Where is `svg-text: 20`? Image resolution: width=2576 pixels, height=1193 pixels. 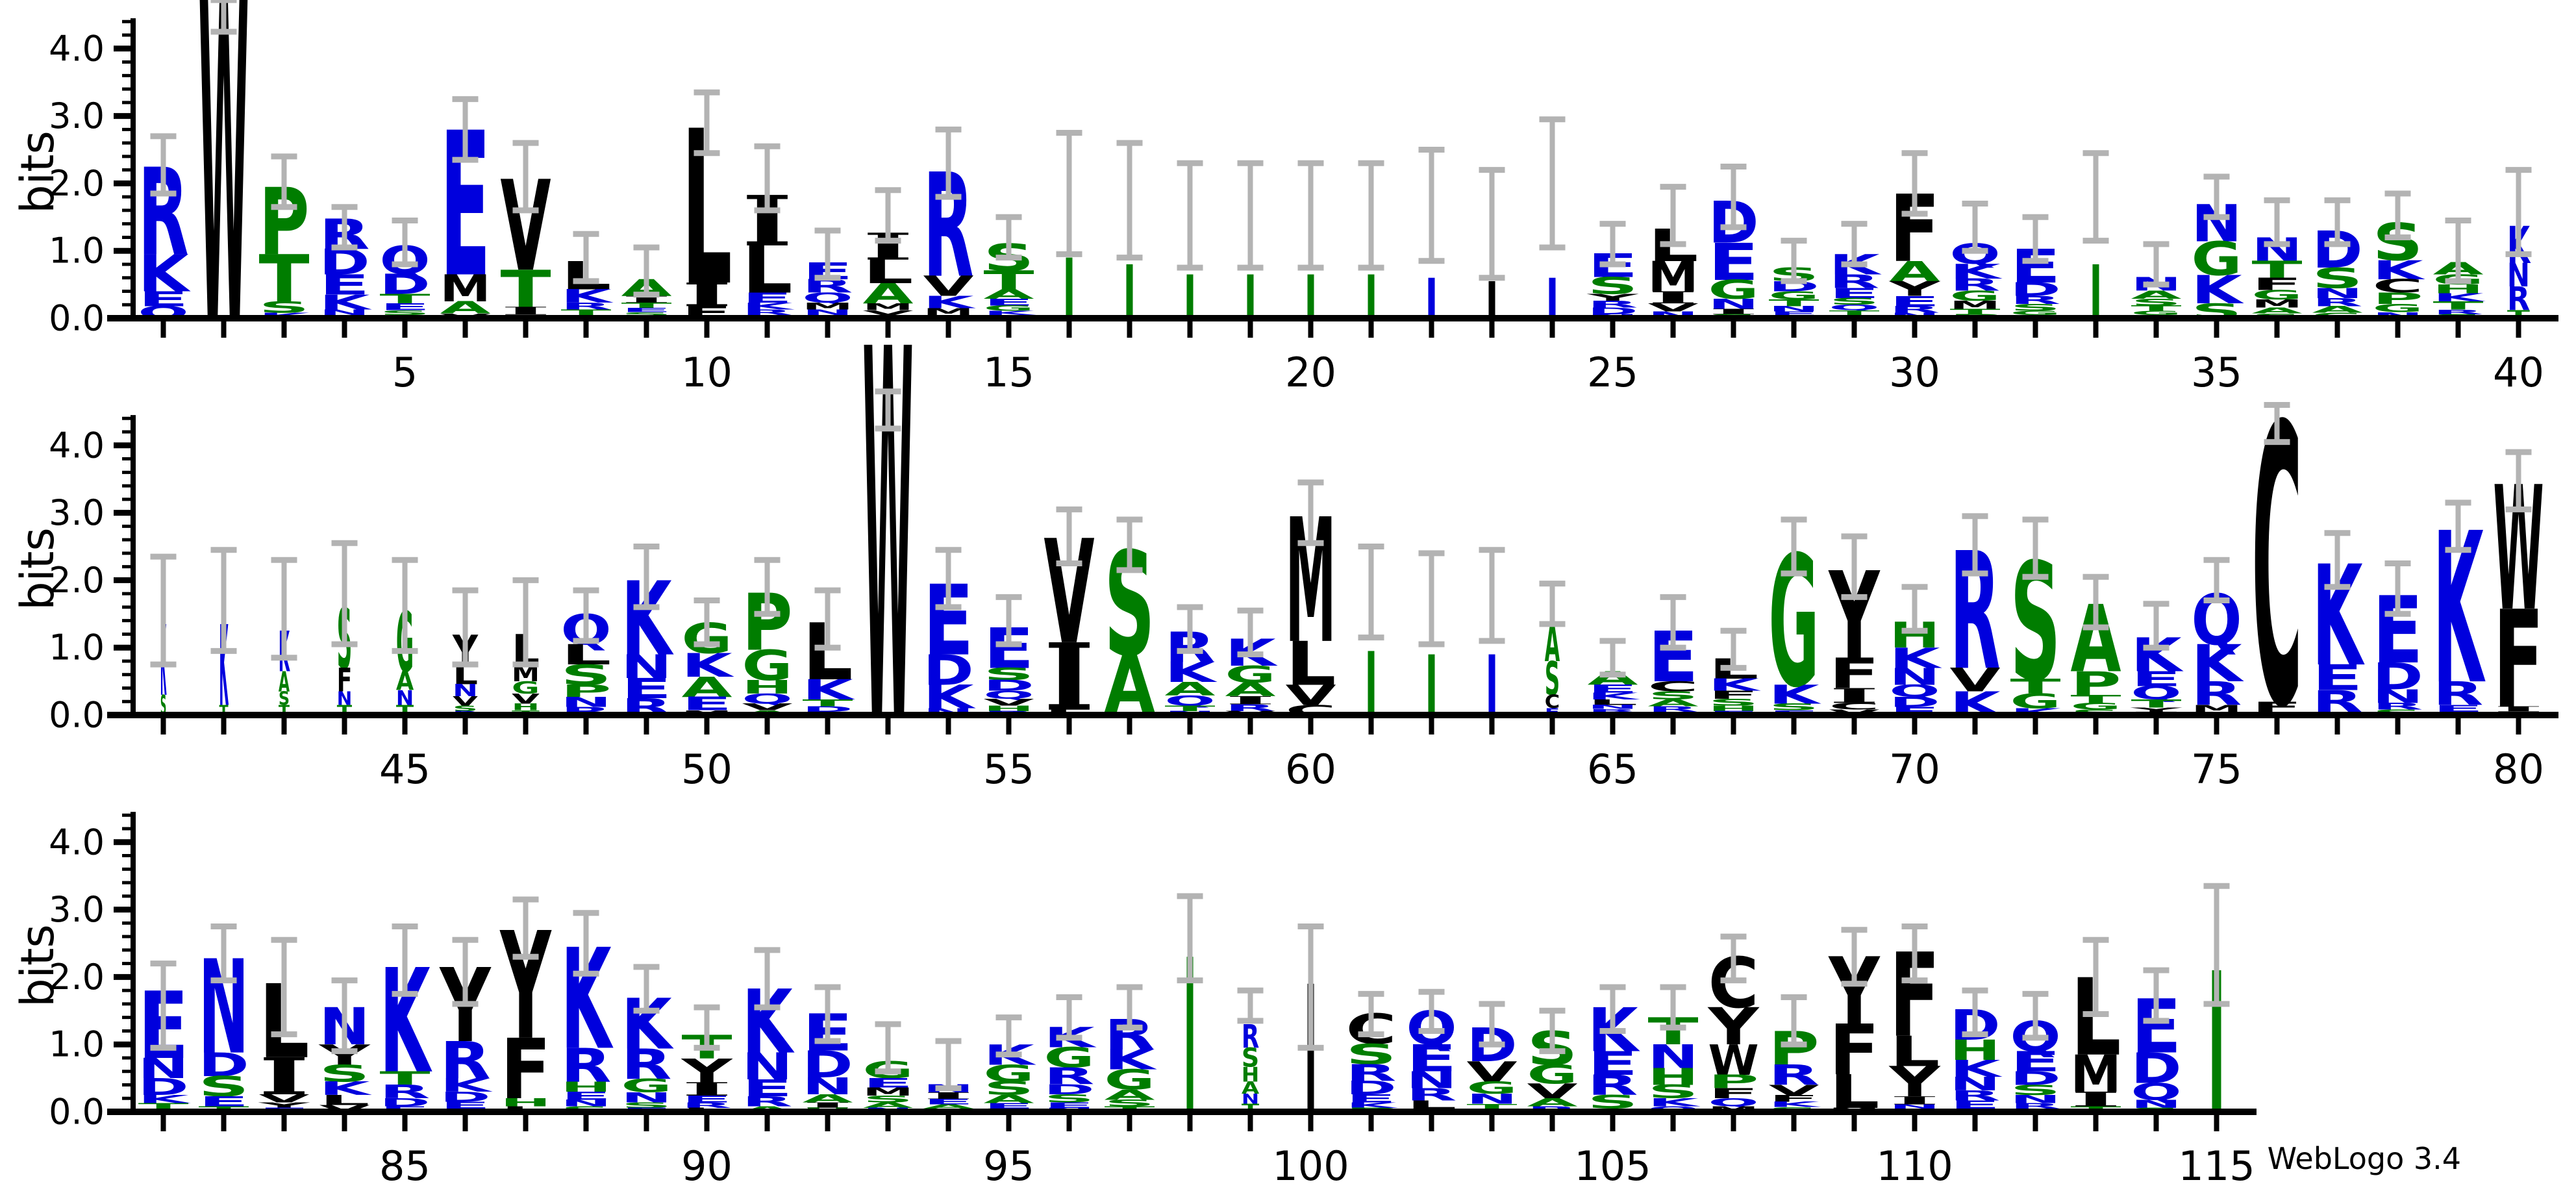 svg-text: 20 is located at coordinates (1310, 372).